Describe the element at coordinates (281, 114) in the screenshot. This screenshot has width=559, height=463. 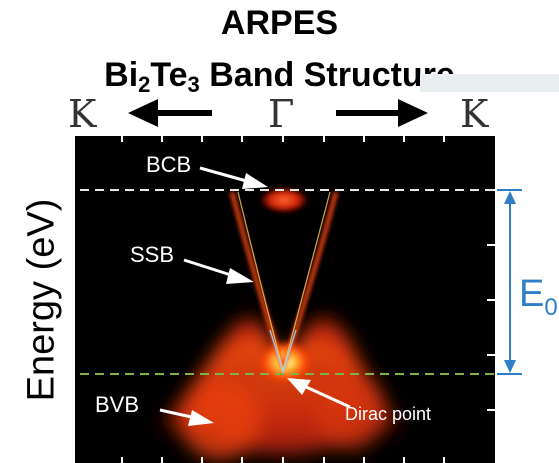
I see `gamma-label: Γ` at that location.